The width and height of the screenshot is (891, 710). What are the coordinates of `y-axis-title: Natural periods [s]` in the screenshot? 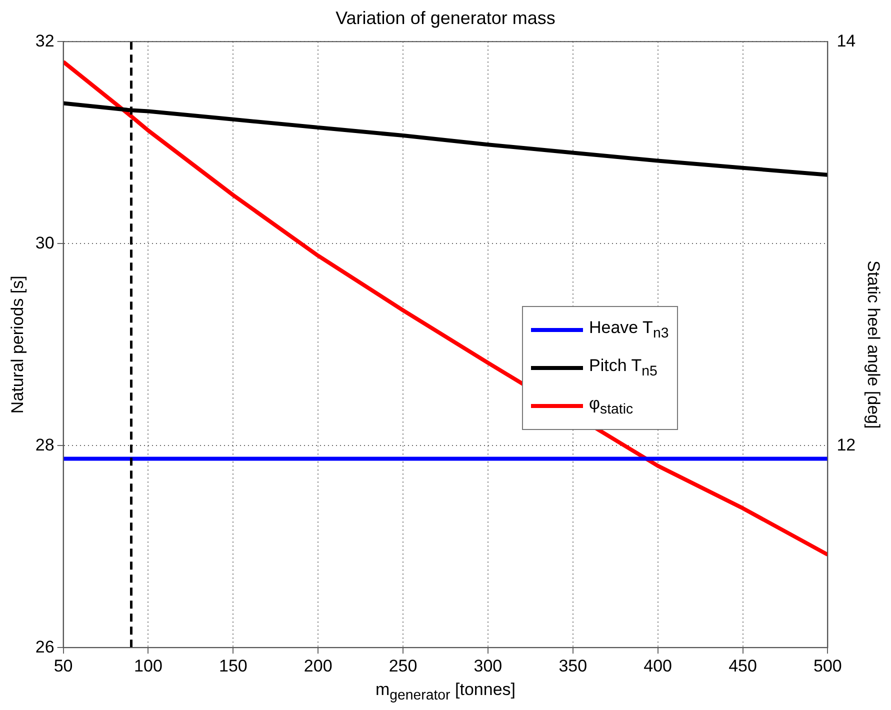 It's located at (17, 345).